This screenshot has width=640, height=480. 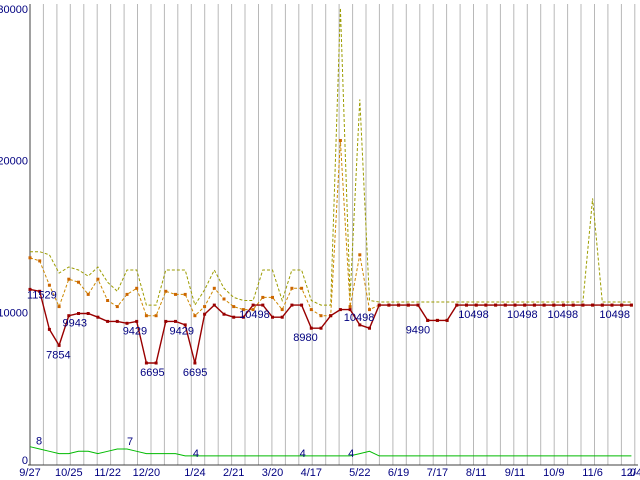 What do you see at coordinates (233, 473) in the screenshot?
I see `x-axis-label: 2/21` at bounding box center [233, 473].